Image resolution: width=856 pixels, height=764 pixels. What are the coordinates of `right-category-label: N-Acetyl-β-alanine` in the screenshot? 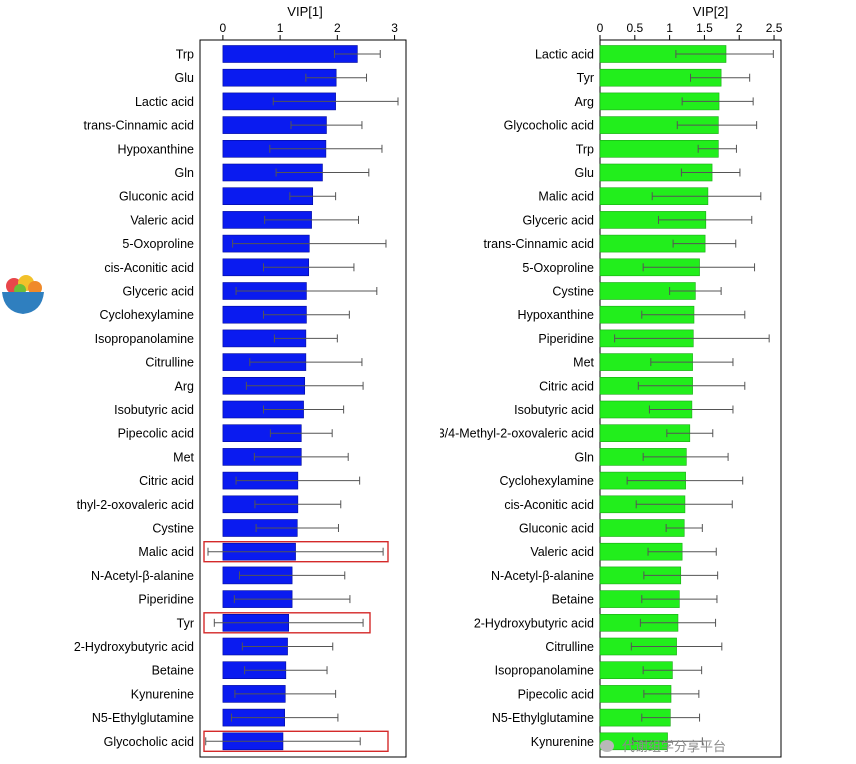 It's located at (542, 576).